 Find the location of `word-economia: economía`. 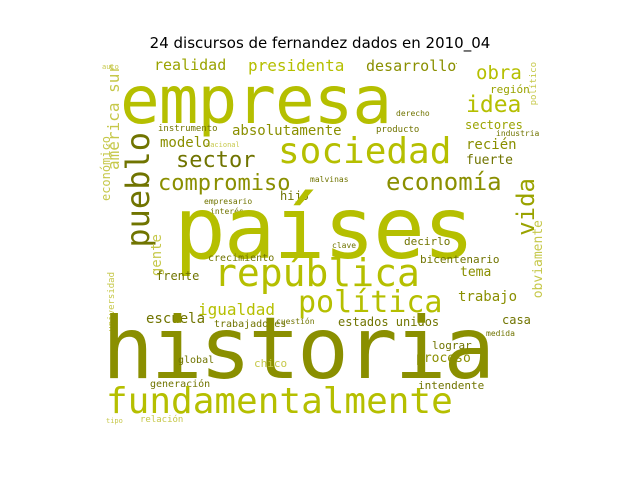

word-economia: economía is located at coordinates (444, 182).